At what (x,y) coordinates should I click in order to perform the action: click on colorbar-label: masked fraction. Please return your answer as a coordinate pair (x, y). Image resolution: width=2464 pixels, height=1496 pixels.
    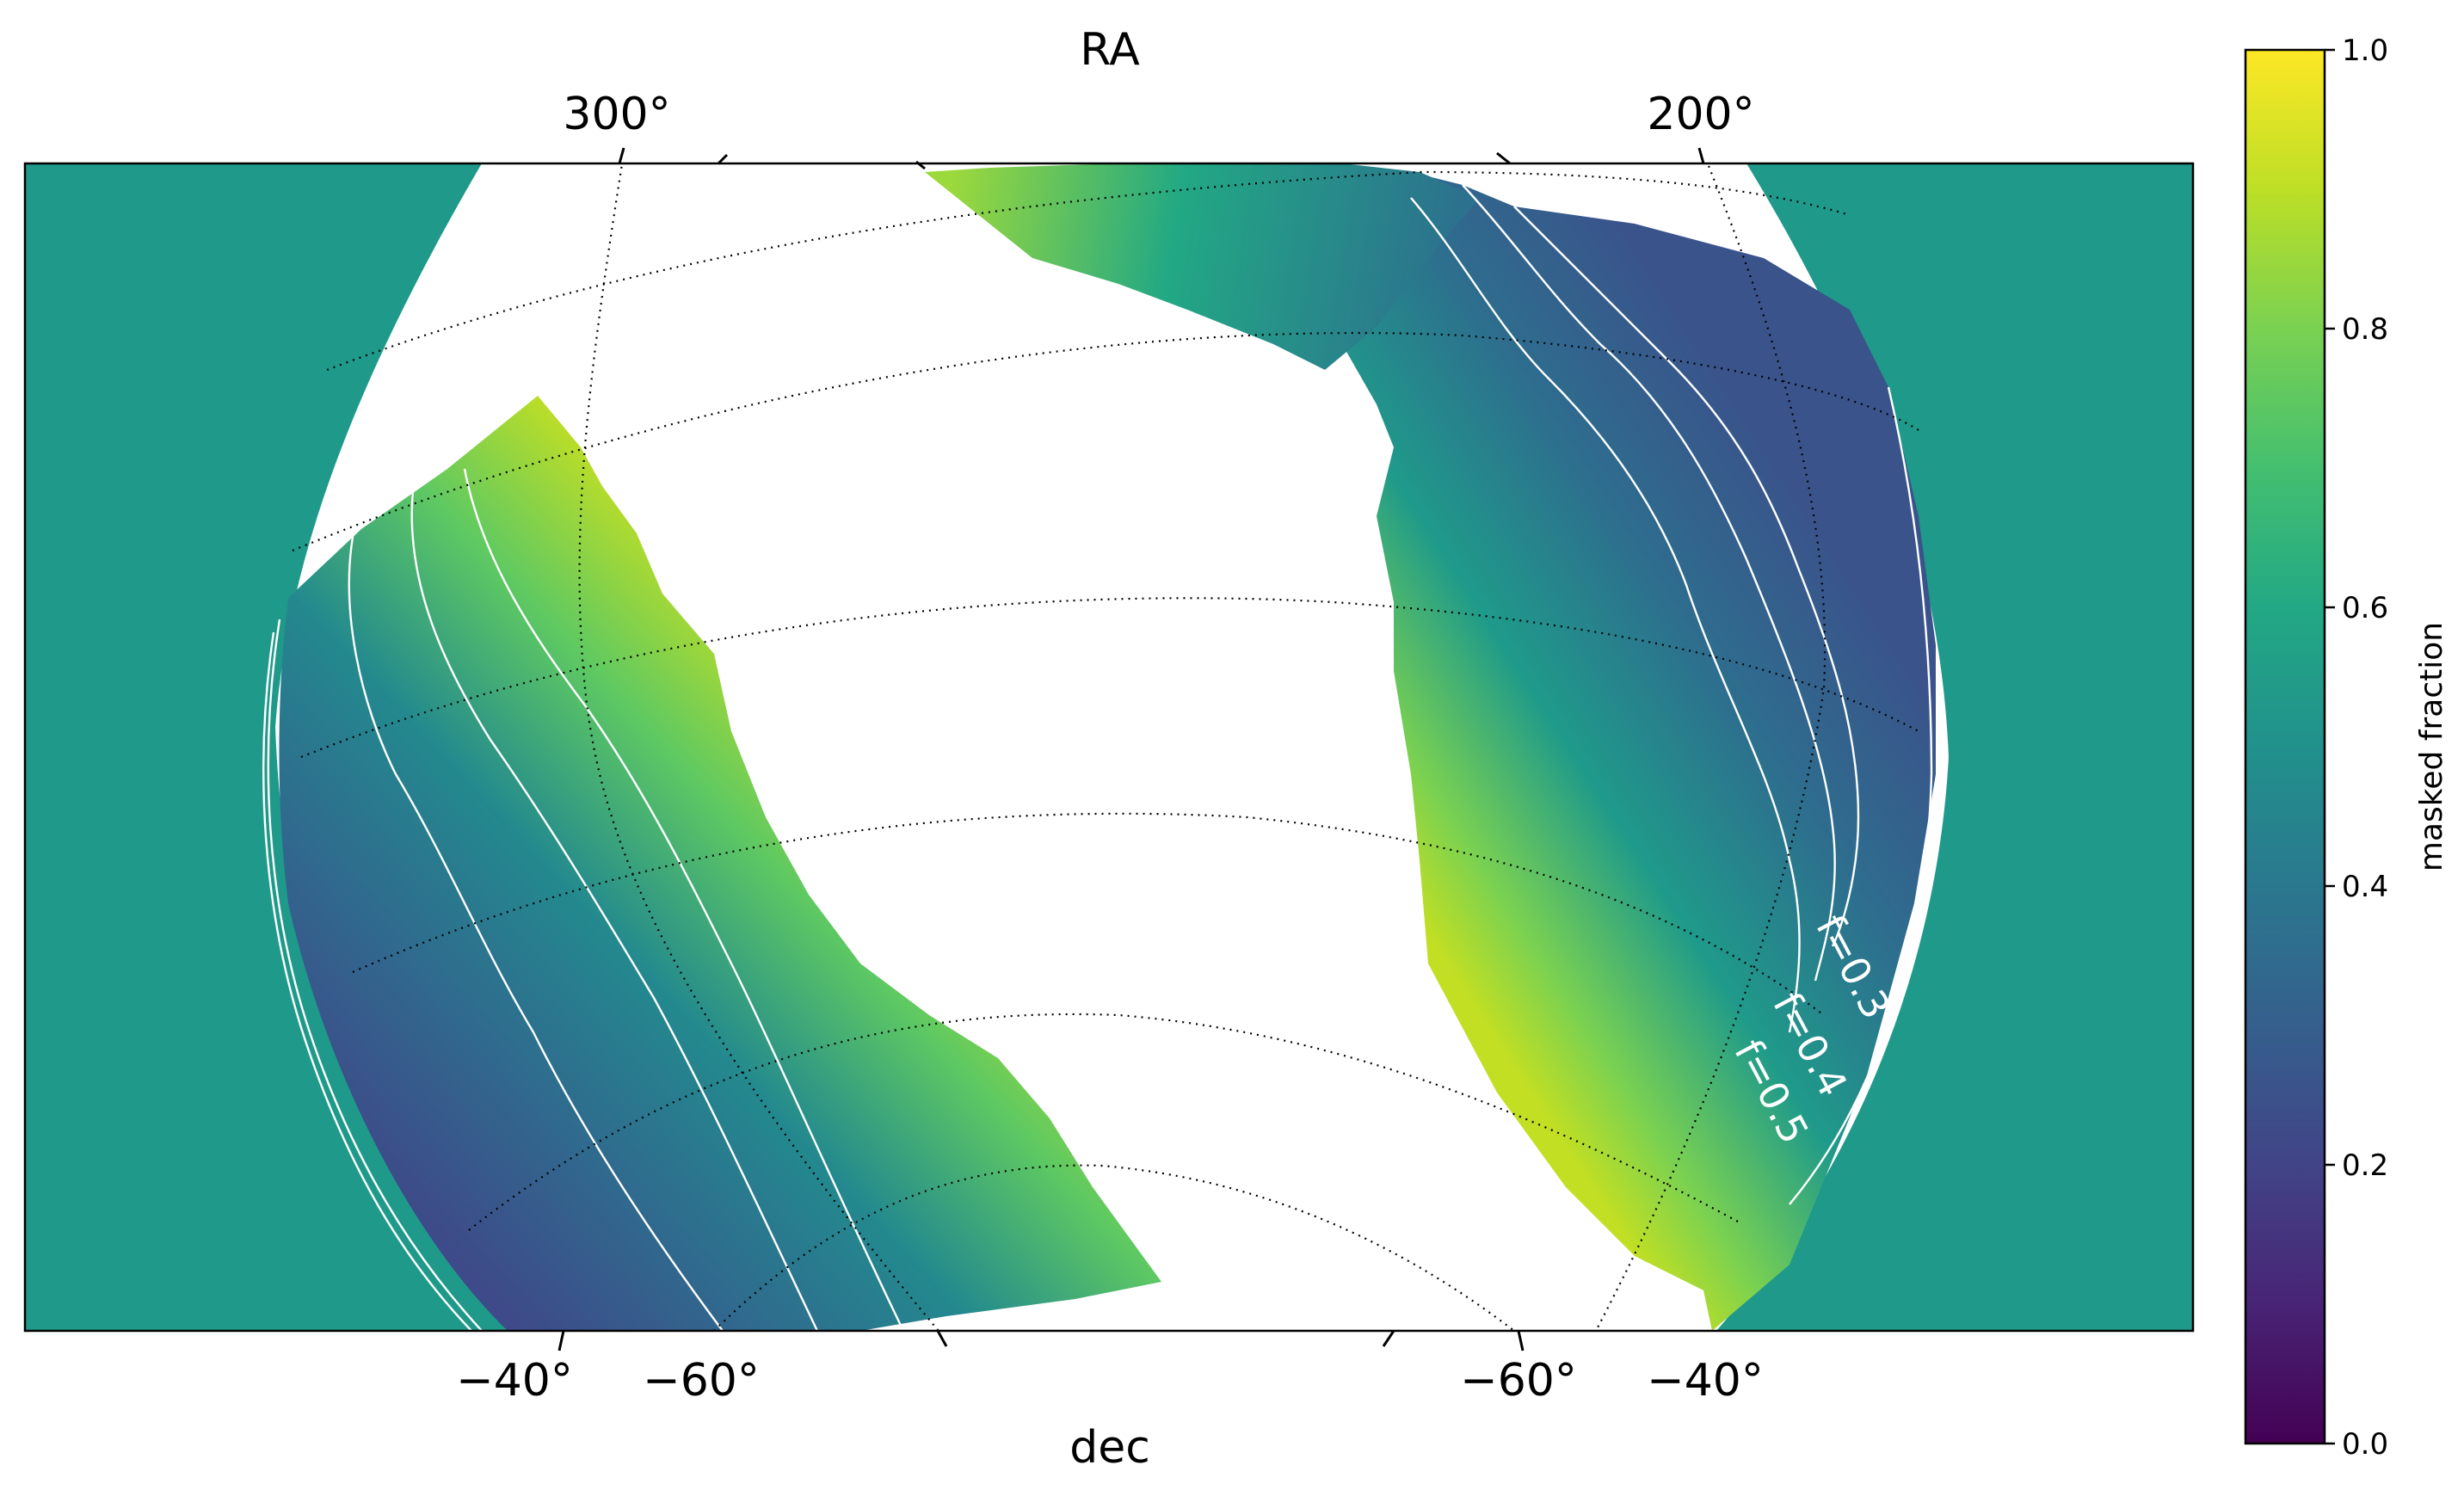
    Looking at the image, I should click on (2431, 746).